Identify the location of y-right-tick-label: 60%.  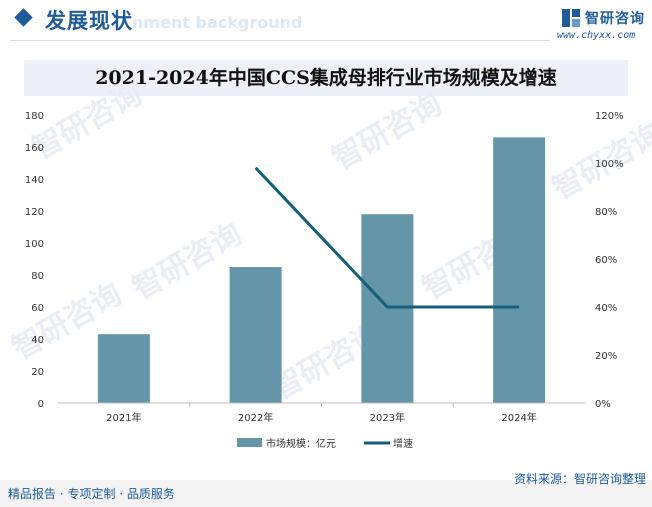
(606, 260).